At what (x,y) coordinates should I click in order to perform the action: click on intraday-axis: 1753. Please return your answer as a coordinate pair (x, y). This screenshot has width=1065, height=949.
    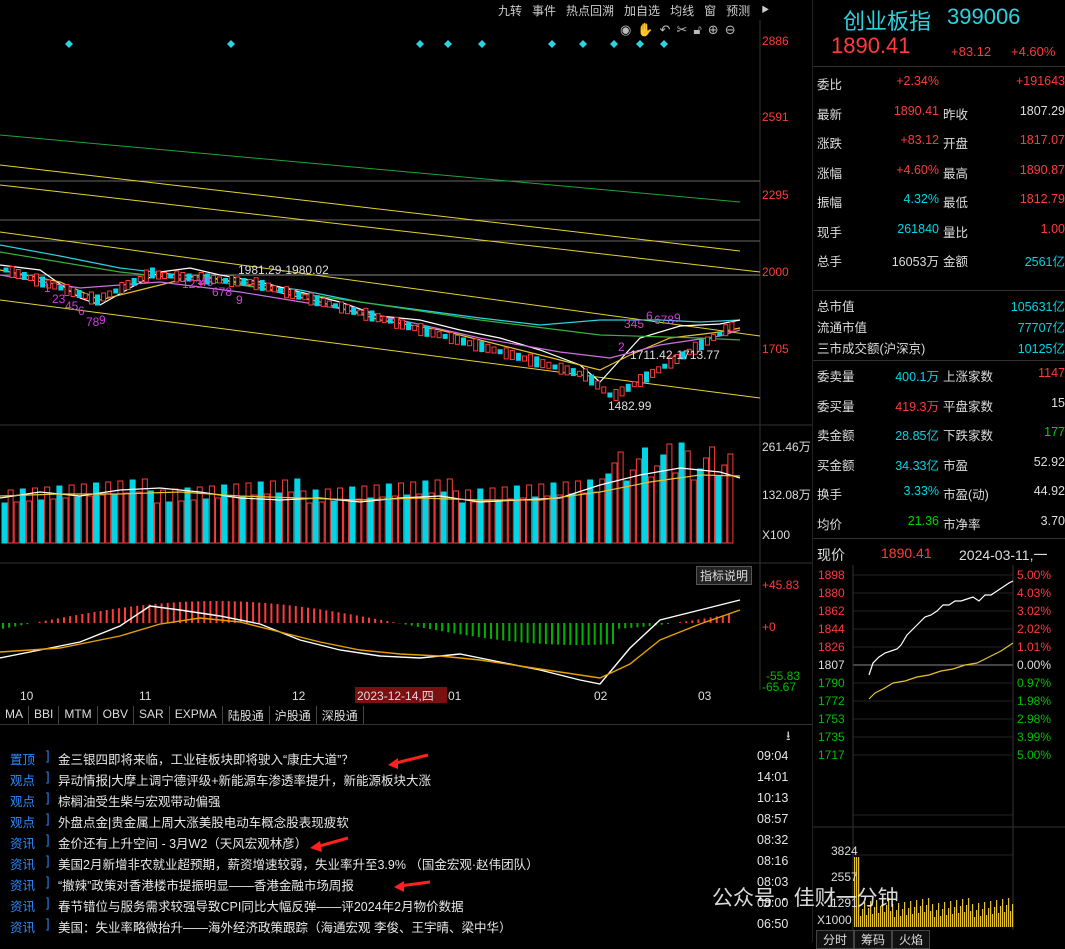
    Looking at the image, I should click on (831, 719).